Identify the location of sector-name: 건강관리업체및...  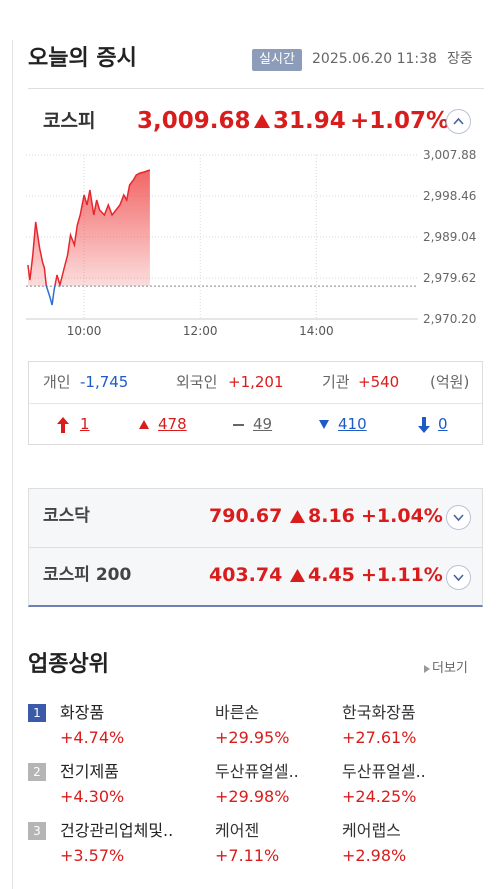
(117, 830).